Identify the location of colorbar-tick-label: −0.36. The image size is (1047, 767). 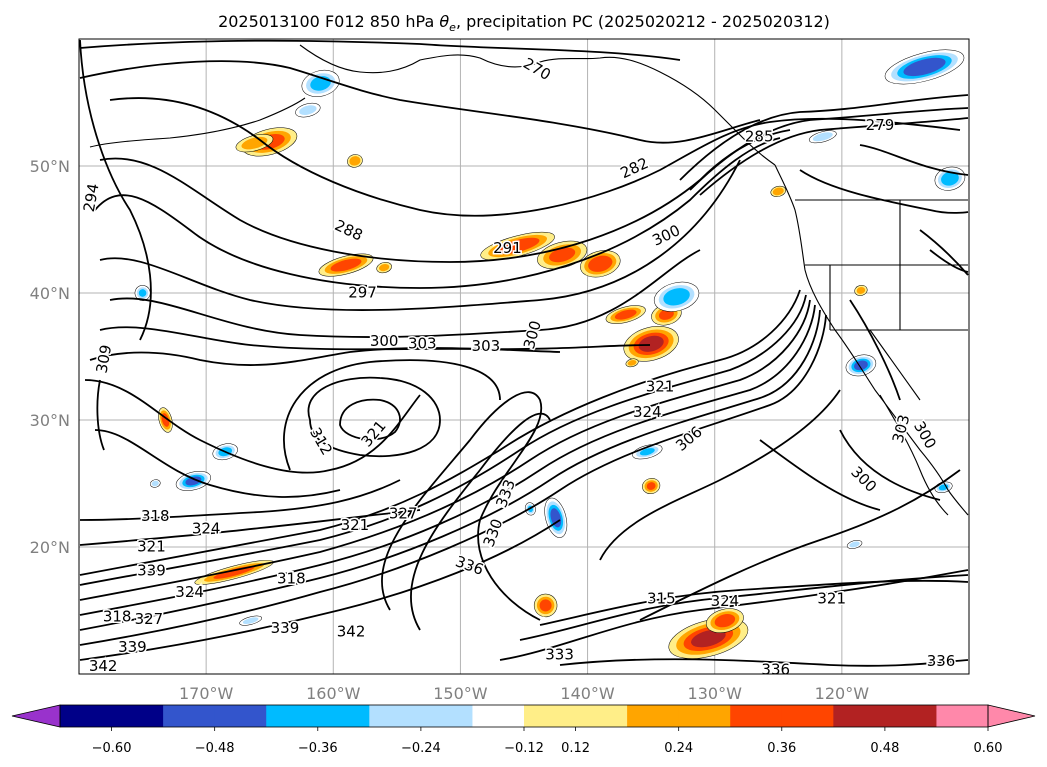
(318, 748).